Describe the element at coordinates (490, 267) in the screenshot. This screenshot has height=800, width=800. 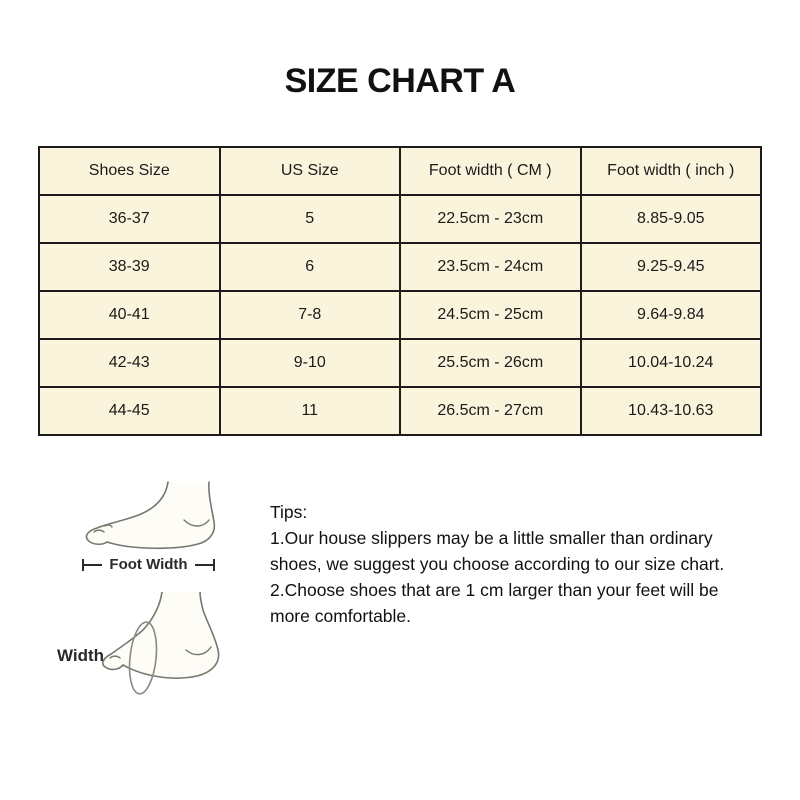
I see `table-cell: 23.5cm - 24cm` at that location.